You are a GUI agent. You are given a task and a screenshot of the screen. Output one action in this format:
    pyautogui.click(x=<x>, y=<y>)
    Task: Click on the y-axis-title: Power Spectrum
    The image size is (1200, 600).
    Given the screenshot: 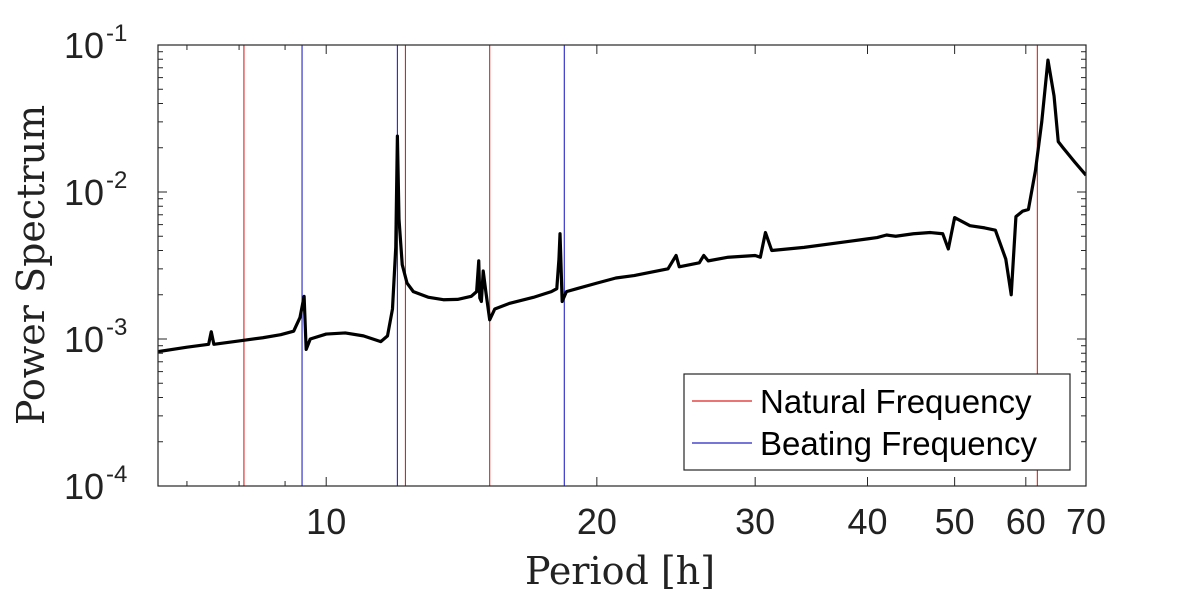 What is the action you would take?
    pyautogui.click(x=31, y=265)
    